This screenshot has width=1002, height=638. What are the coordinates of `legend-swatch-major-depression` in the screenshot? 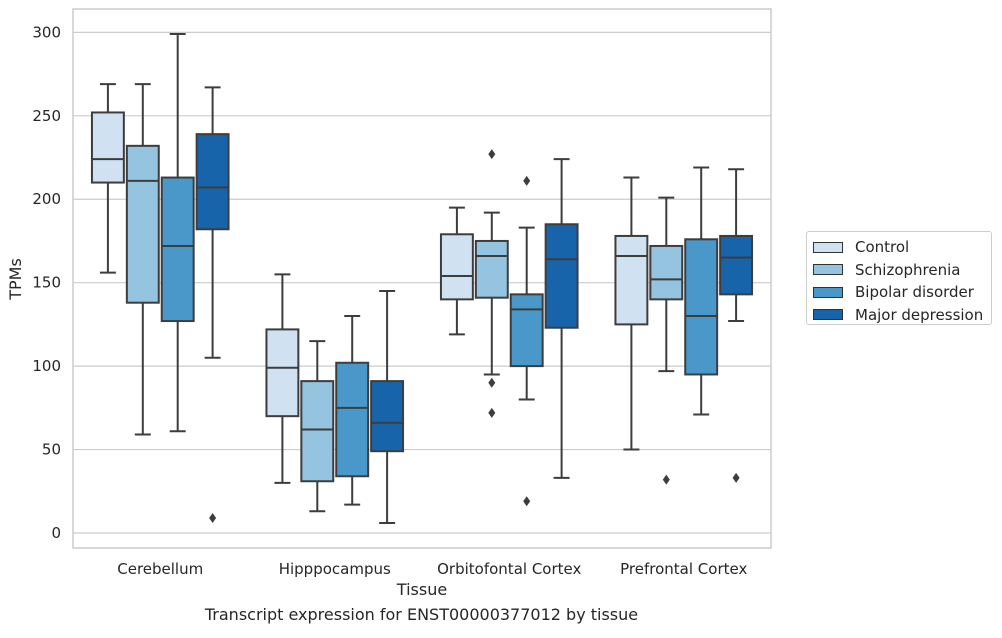 It's located at (828, 315).